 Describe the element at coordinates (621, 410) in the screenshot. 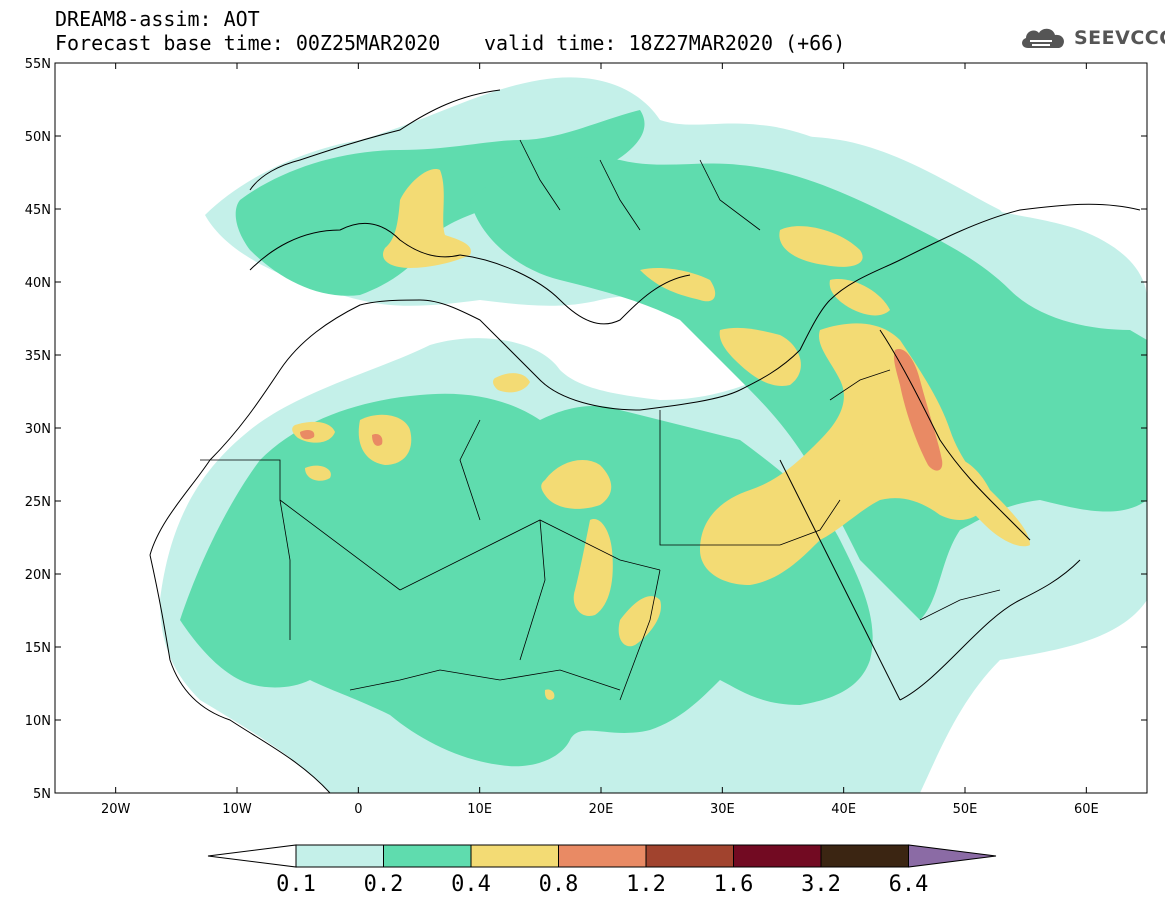

I see `aot-level-0.8` at that location.